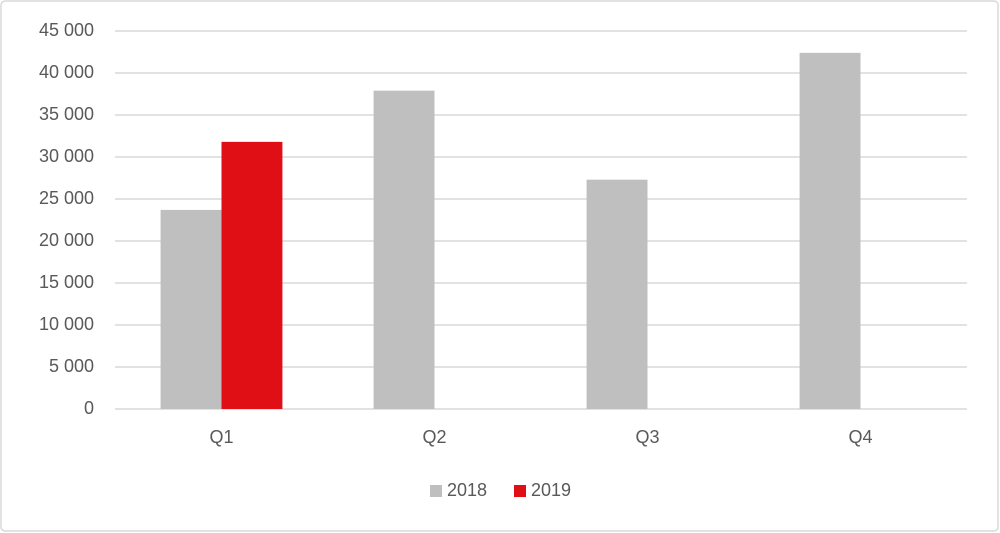 This screenshot has height=533, width=1000. Describe the element at coordinates (66, 72) in the screenshot. I see `y-tick-label: 40 000` at that location.